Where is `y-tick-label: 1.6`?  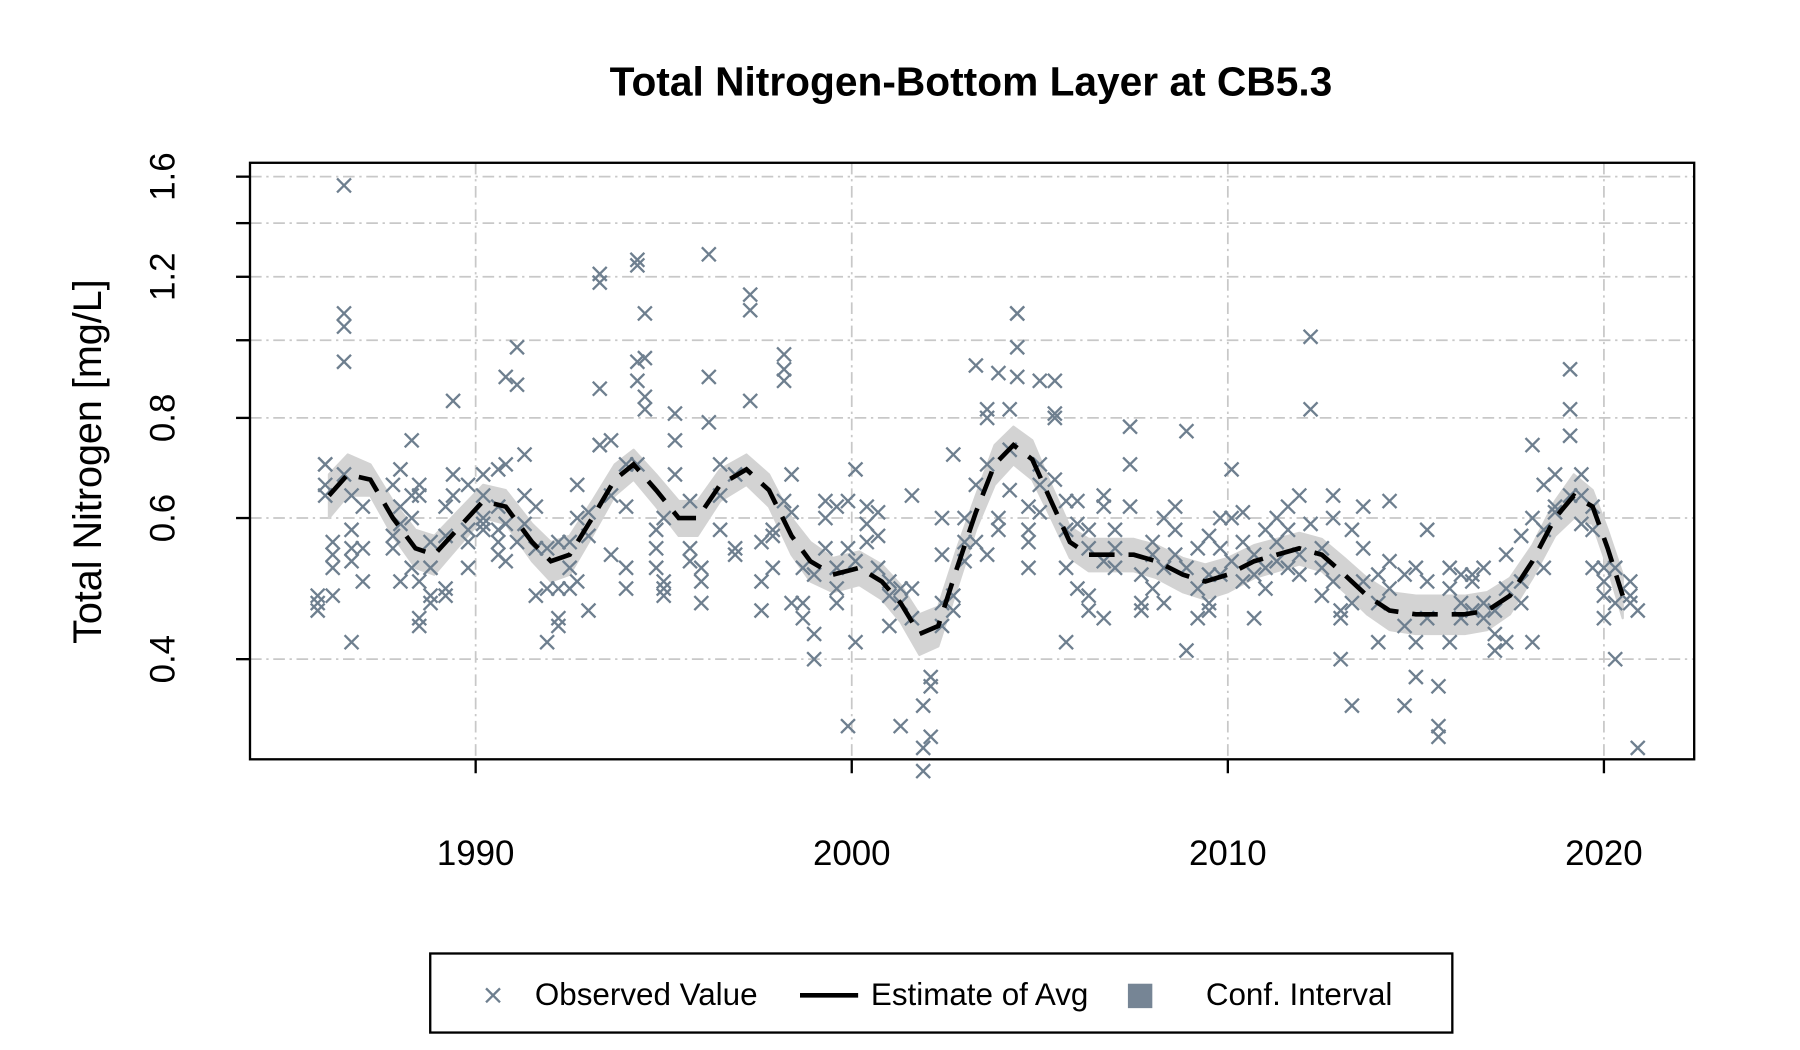 y-tick-label: 1.6 is located at coordinates (162, 176).